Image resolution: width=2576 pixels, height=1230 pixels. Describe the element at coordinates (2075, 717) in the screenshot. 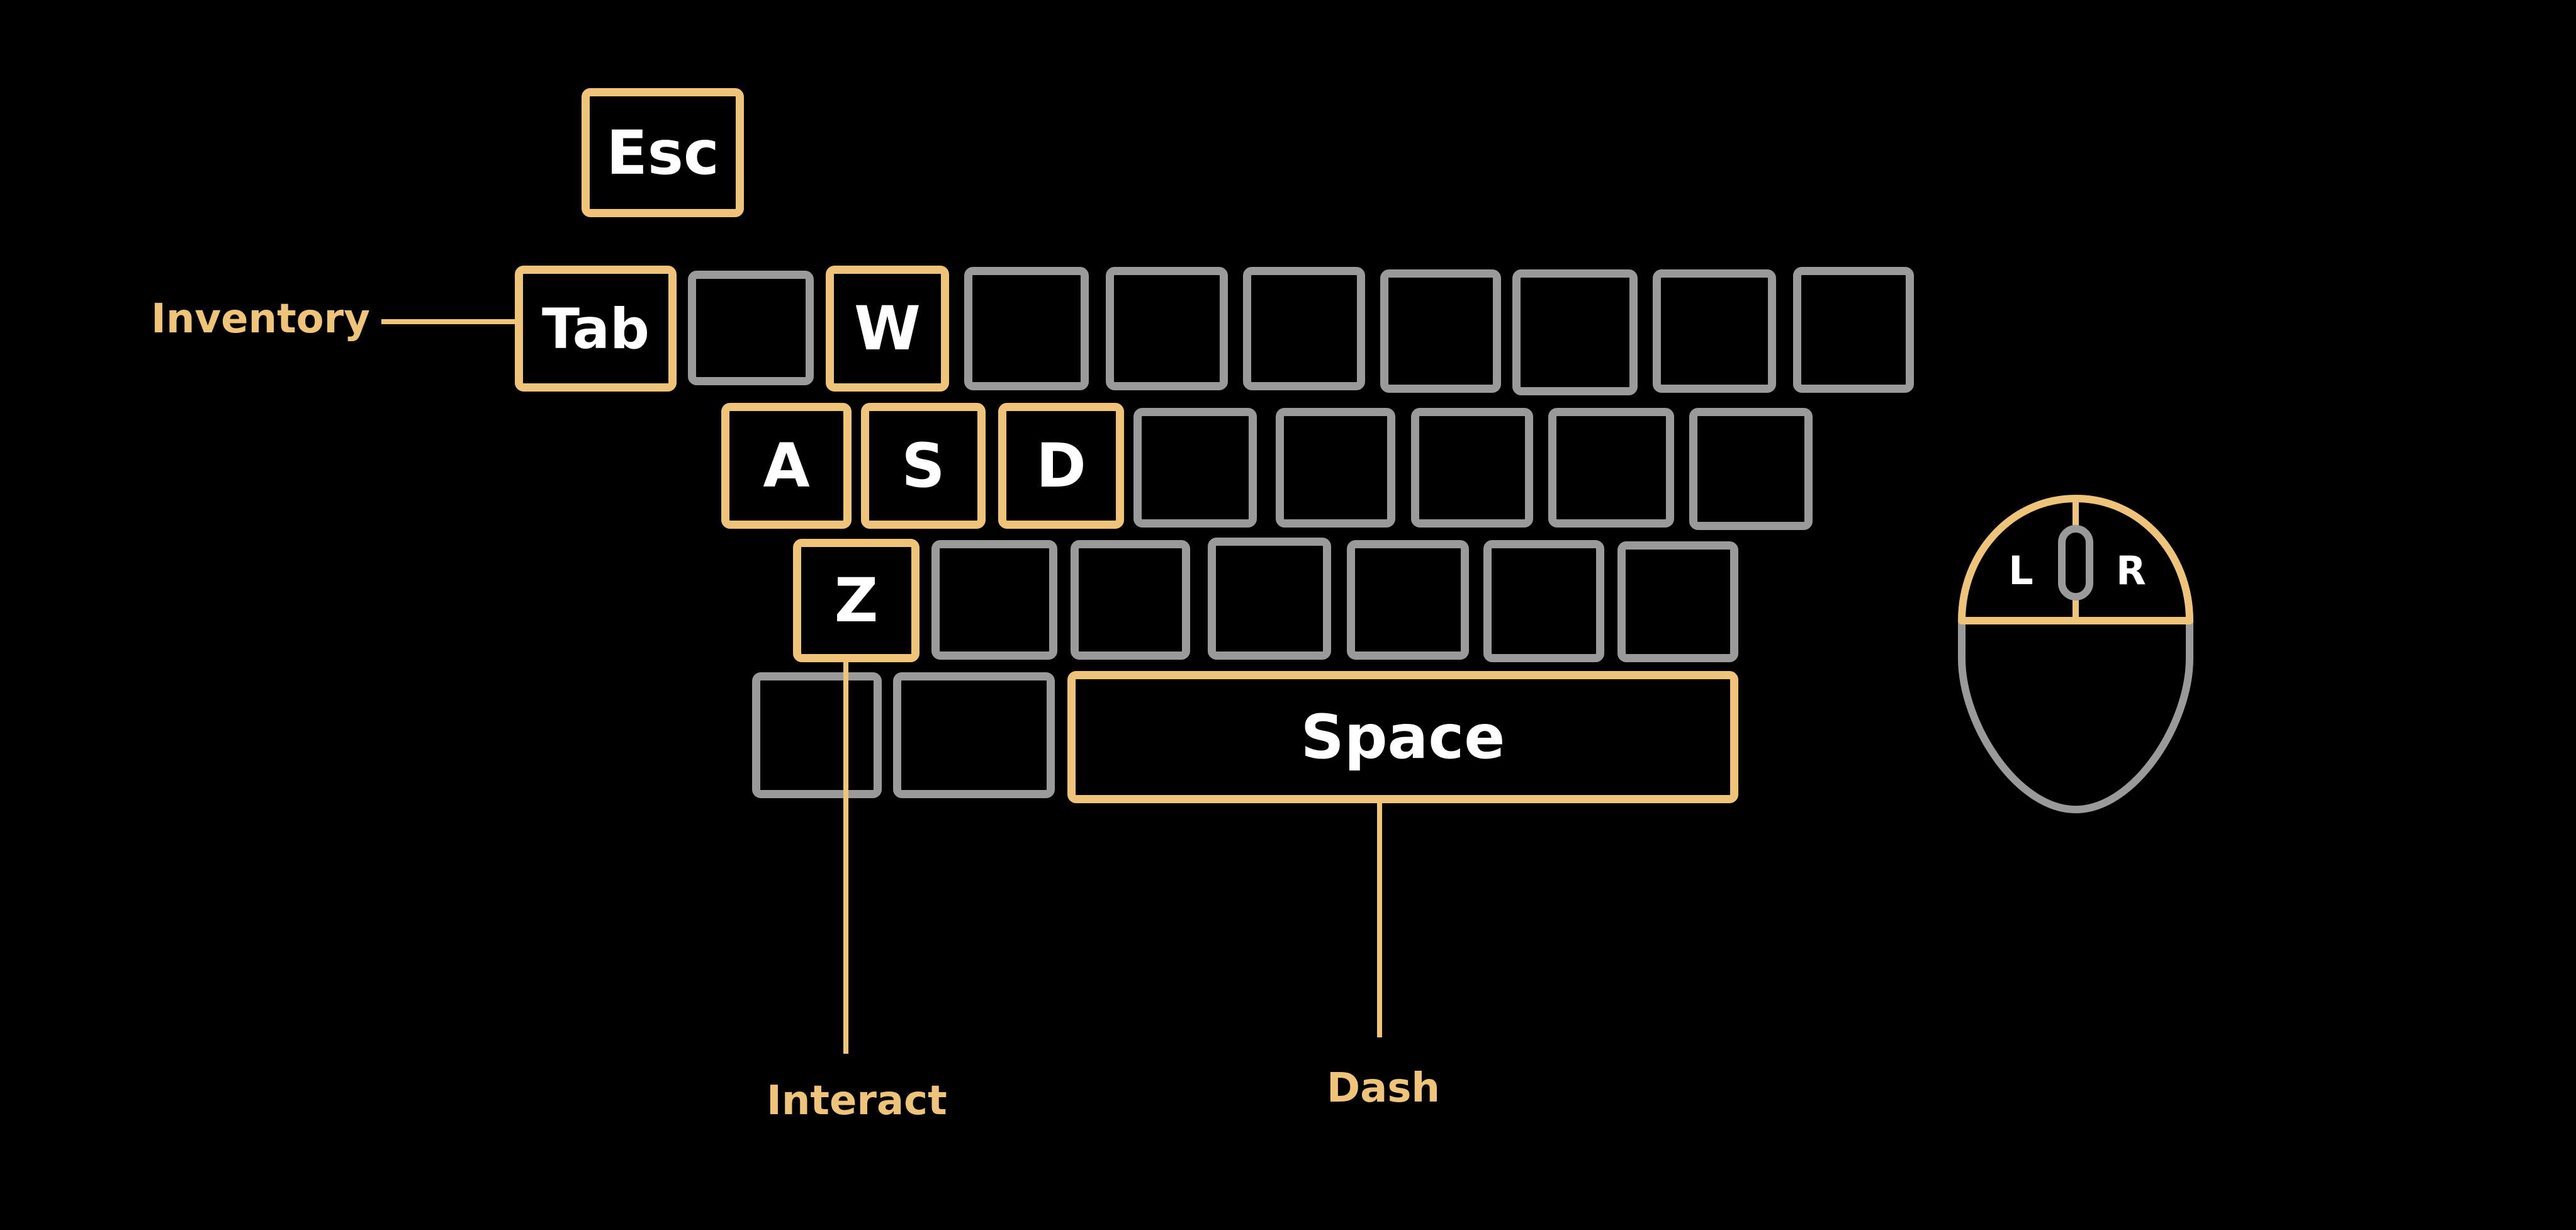

I see `mouse-body` at that location.